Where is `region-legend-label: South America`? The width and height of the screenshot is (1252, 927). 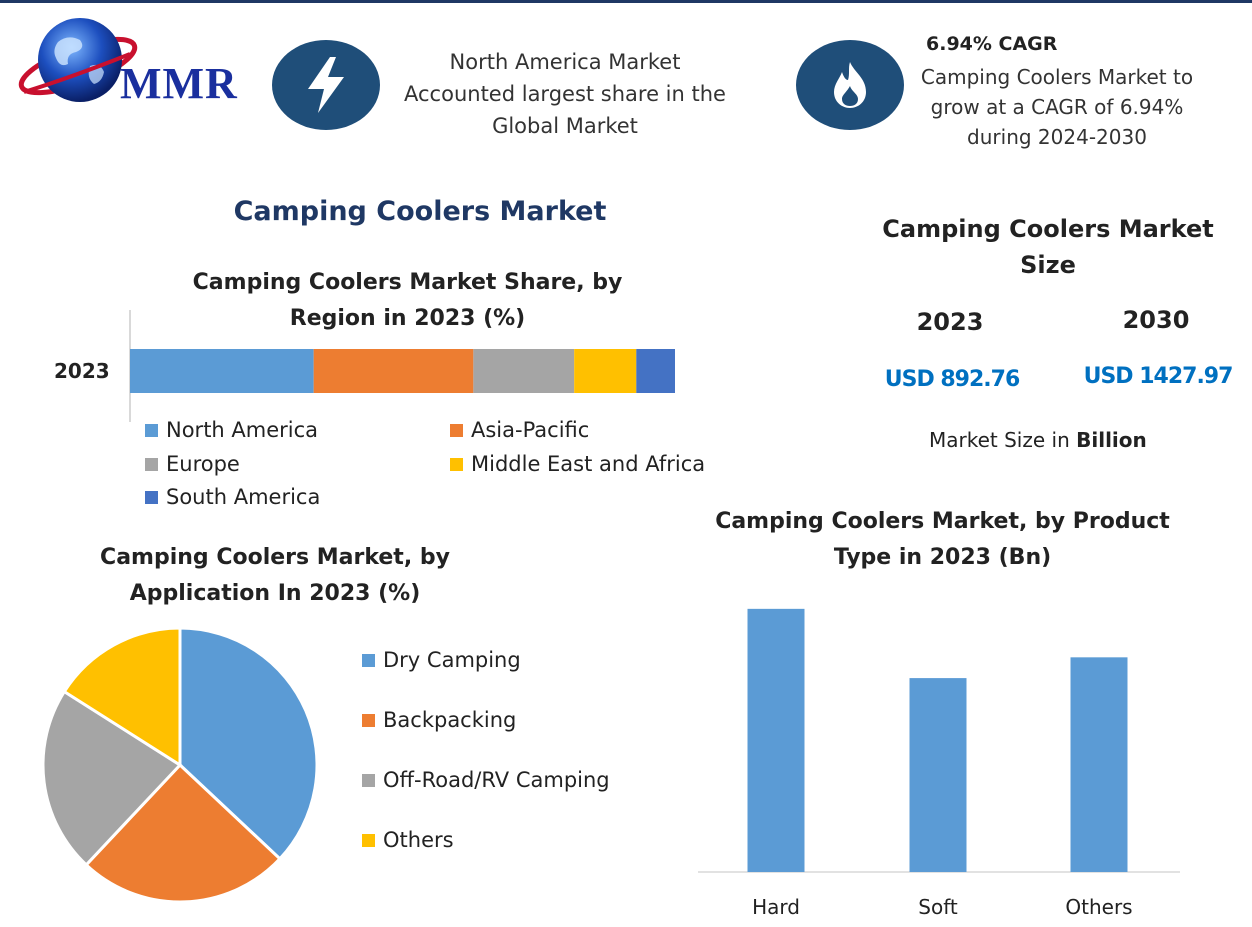
region-legend-label: South America is located at coordinates (243, 497).